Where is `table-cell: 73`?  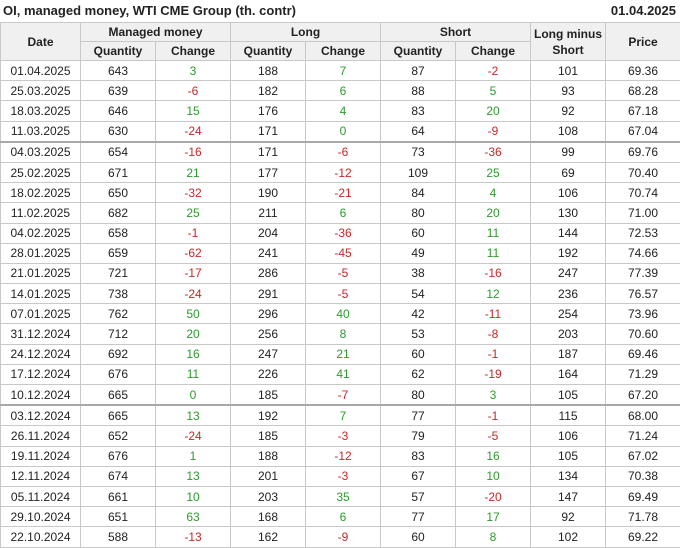 table-cell: 73 is located at coordinates (418, 151).